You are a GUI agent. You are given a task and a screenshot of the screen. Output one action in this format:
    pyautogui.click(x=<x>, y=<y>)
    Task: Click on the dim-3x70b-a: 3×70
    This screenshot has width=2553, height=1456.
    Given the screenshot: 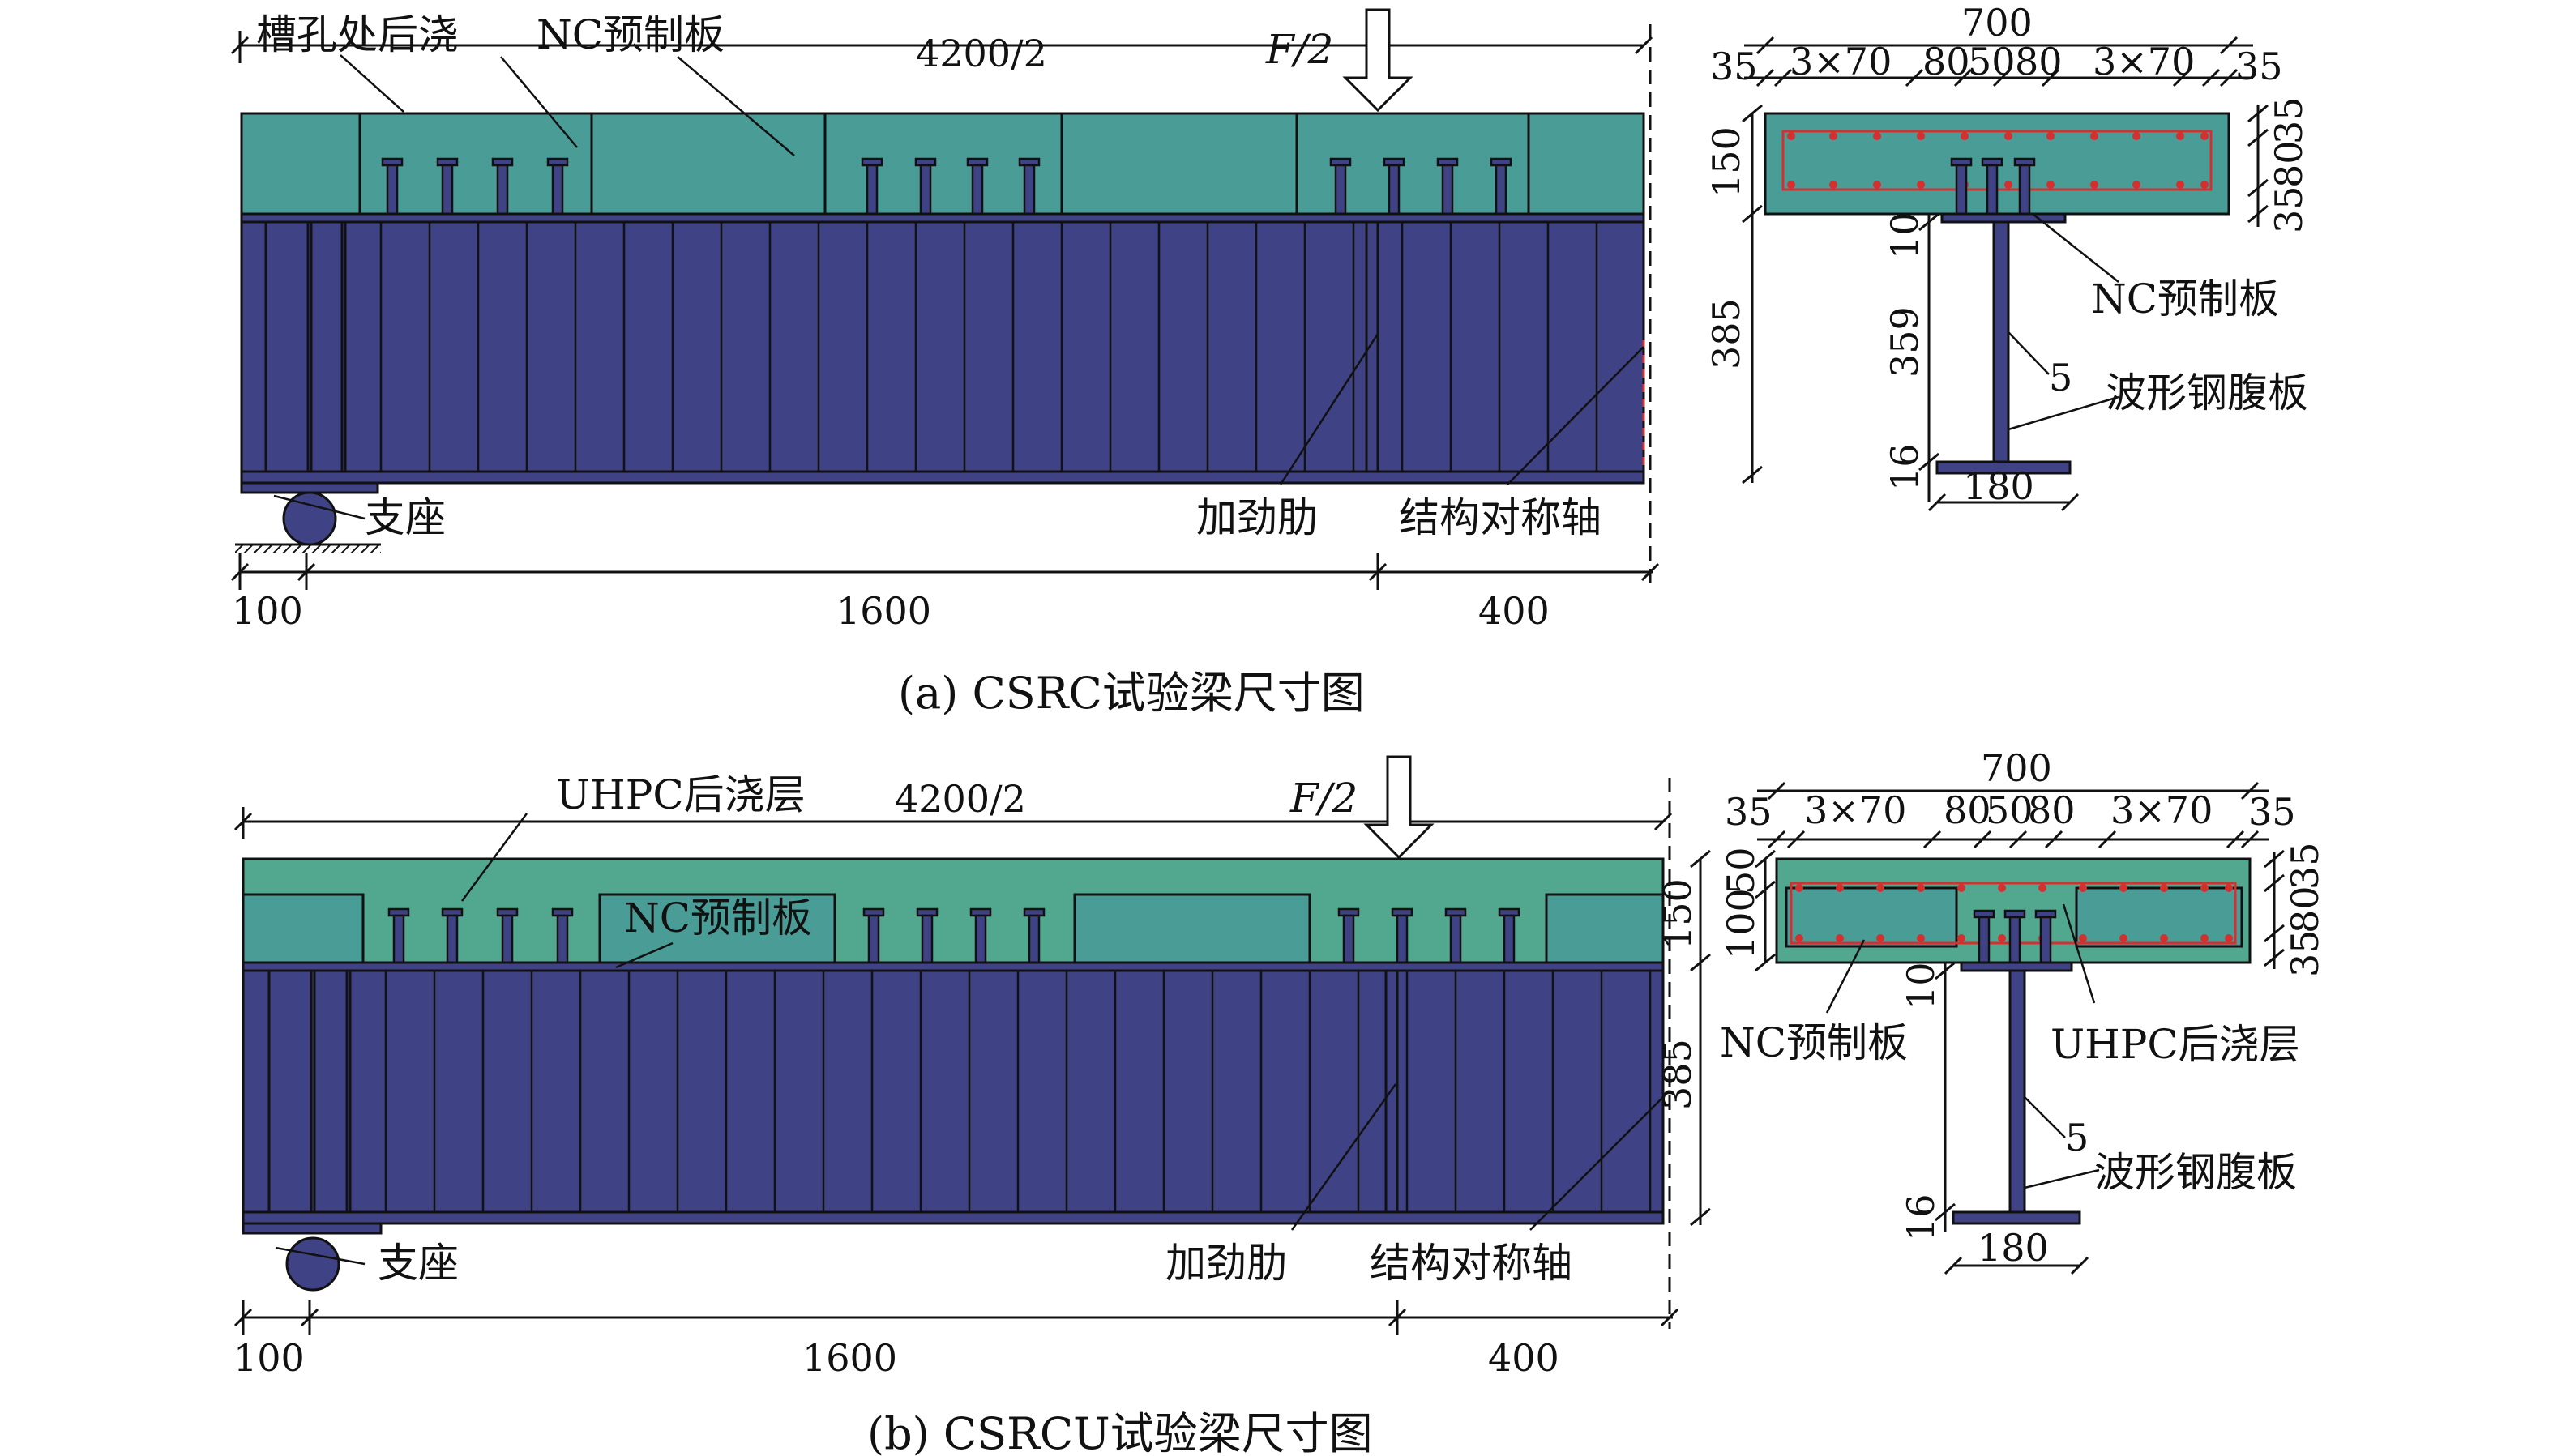 What is the action you would take?
    pyautogui.click(x=2144, y=61)
    